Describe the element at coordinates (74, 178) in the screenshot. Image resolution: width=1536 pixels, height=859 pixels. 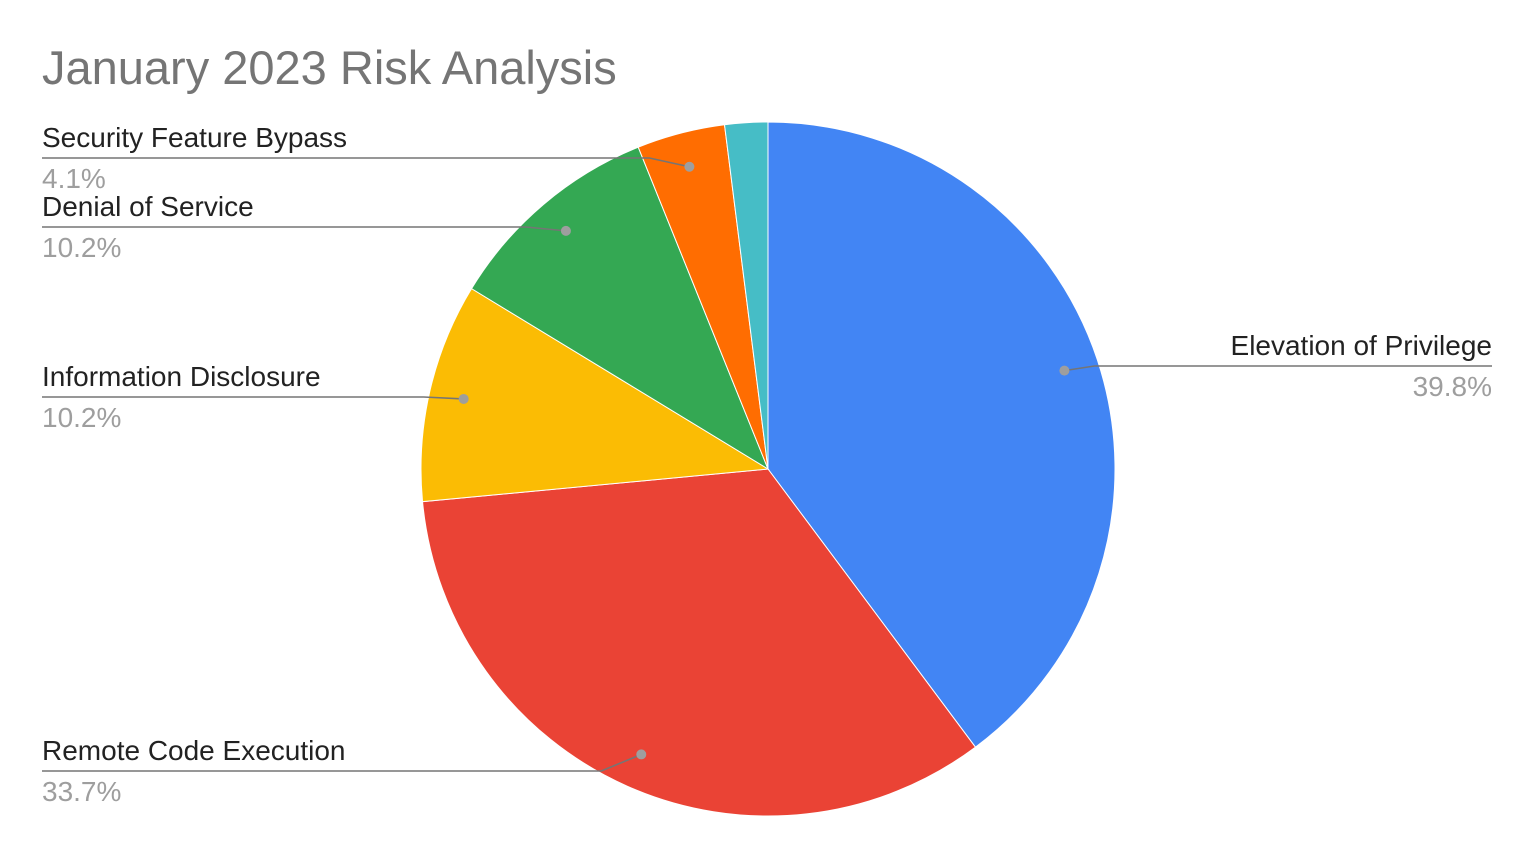
I see `slice-percent-security-feature-bypass: 4.1%` at that location.